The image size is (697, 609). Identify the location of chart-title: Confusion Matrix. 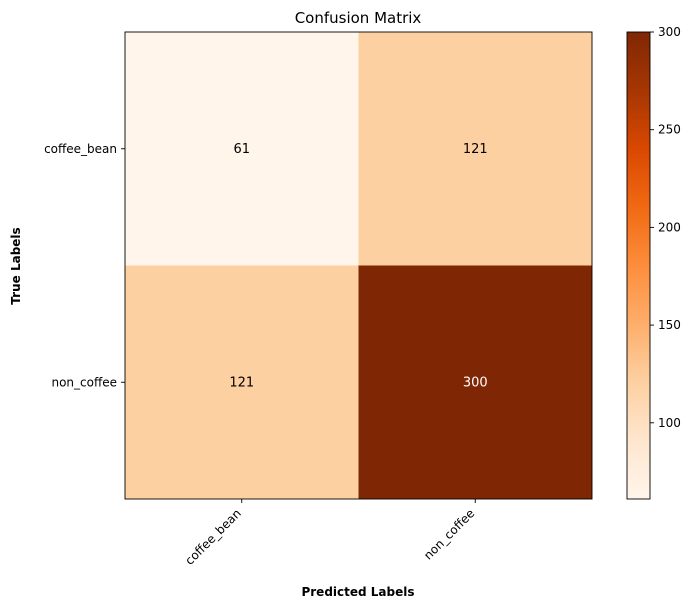
(358, 18).